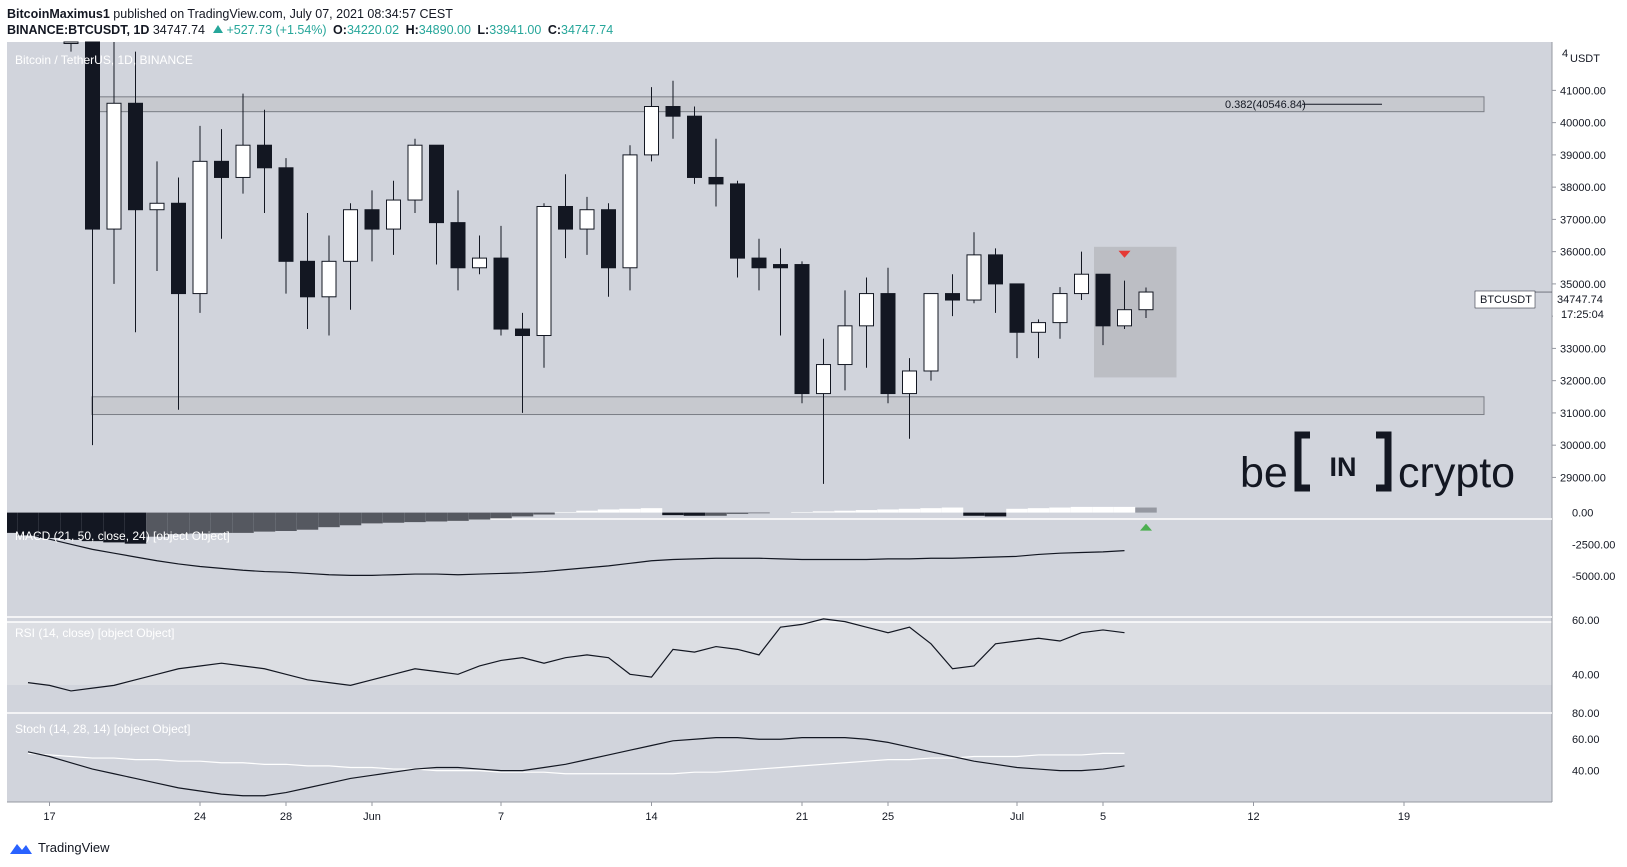 The image size is (1627, 867). I want to click on price-tick-label: 36000.00, so click(1583, 253).